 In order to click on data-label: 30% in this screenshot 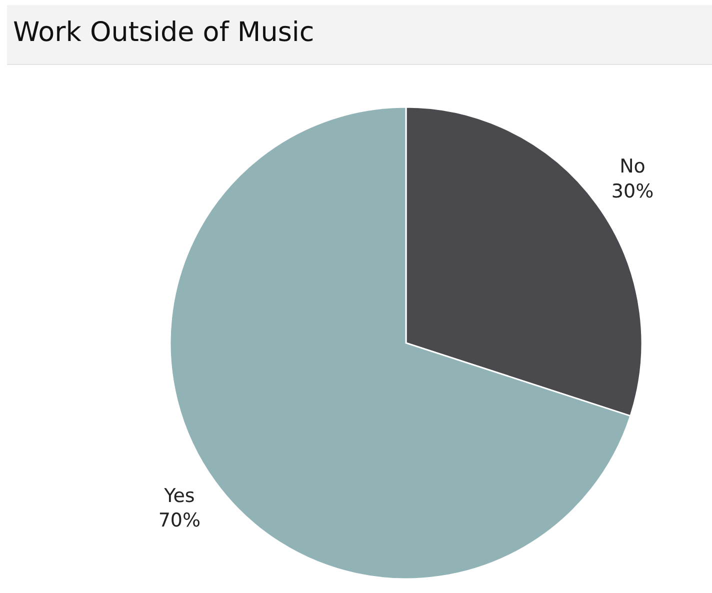, I will do `click(632, 191)`.